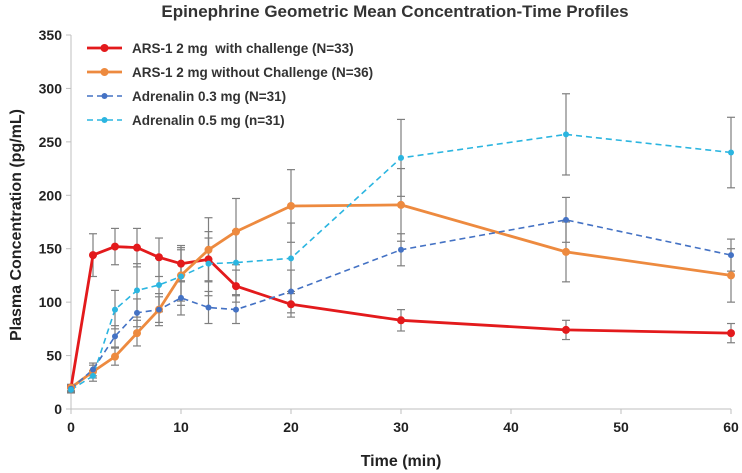 The image size is (742, 473). Describe the element at coordinates (51, 35) in the screenshot. I see `y-tick-label: 350` at that location.